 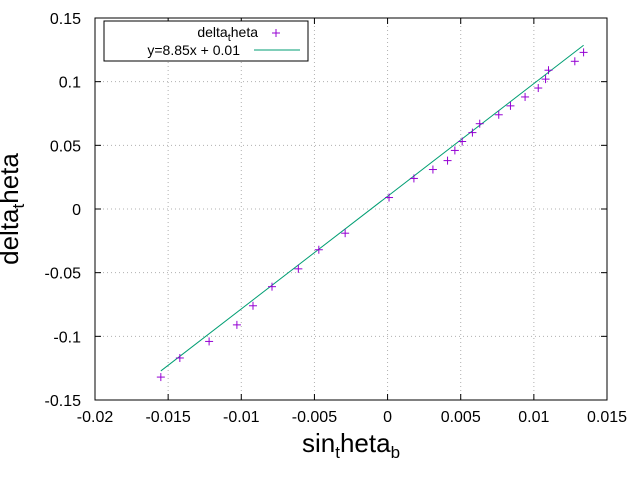 I want to click on y-tick-label: 0.05, so click(x=65, y=146).